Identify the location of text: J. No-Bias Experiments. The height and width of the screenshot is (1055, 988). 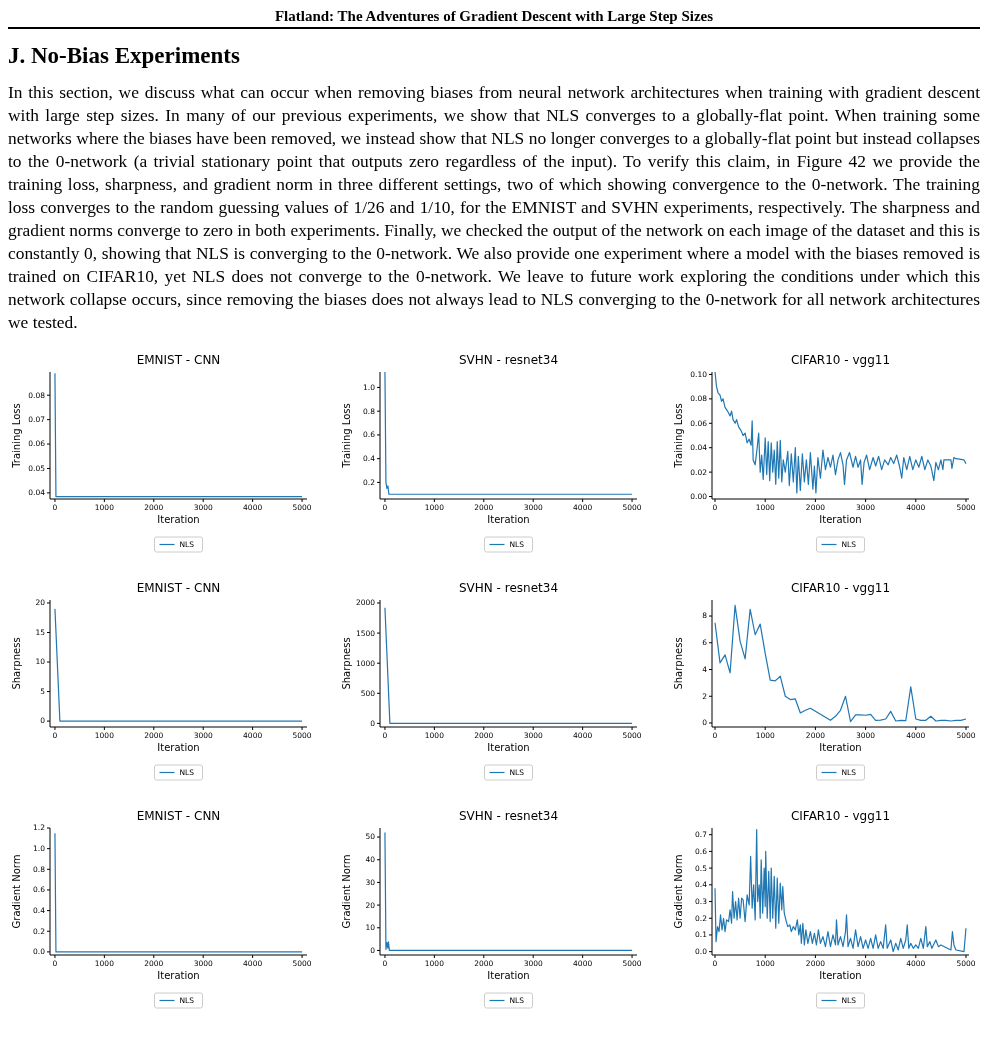
(124, 56).